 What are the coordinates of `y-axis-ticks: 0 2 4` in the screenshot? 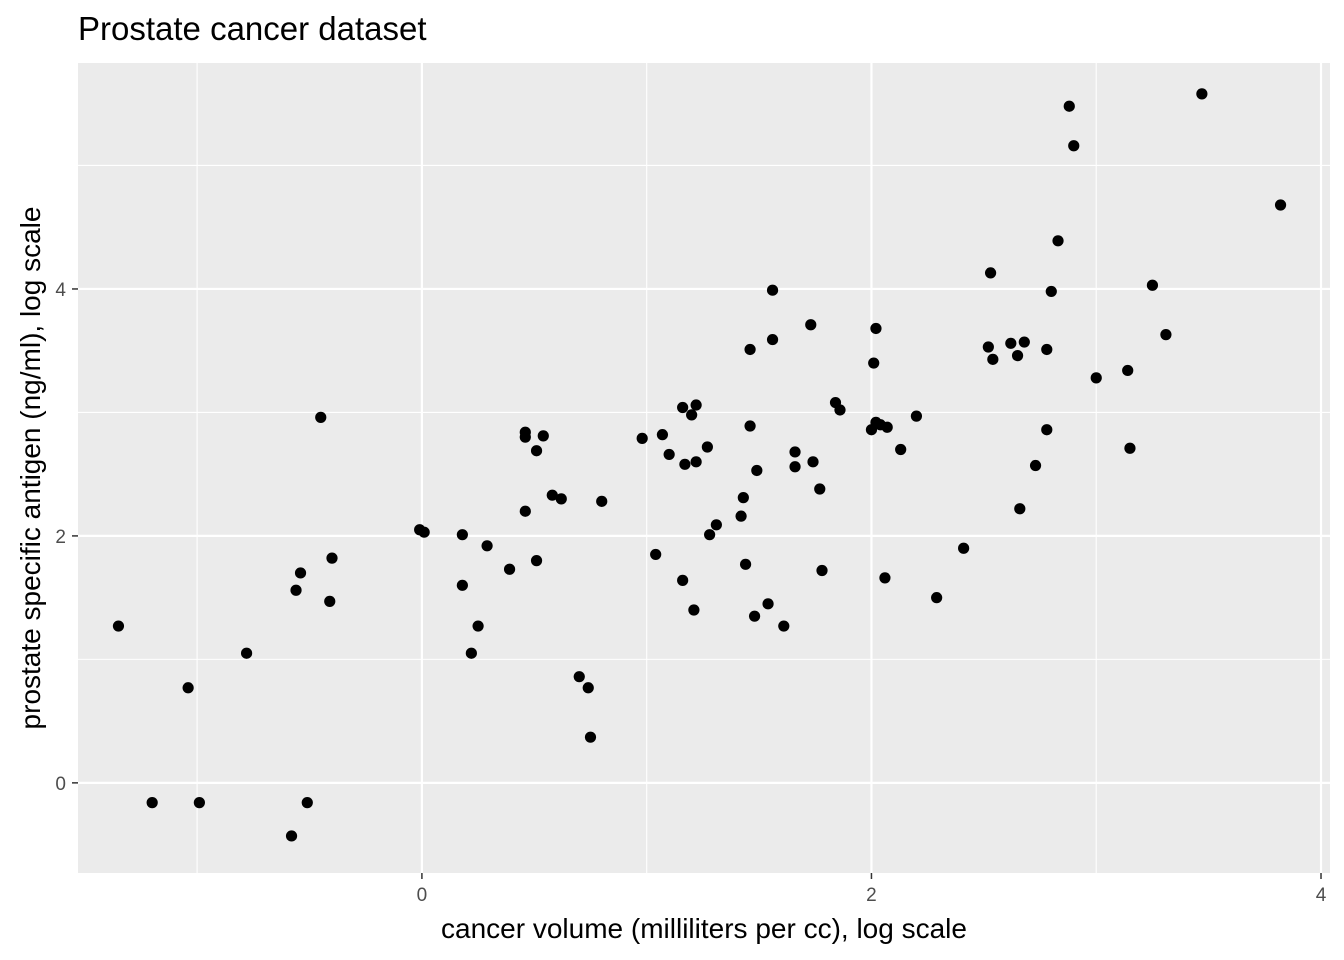 It's located at (66, 537).